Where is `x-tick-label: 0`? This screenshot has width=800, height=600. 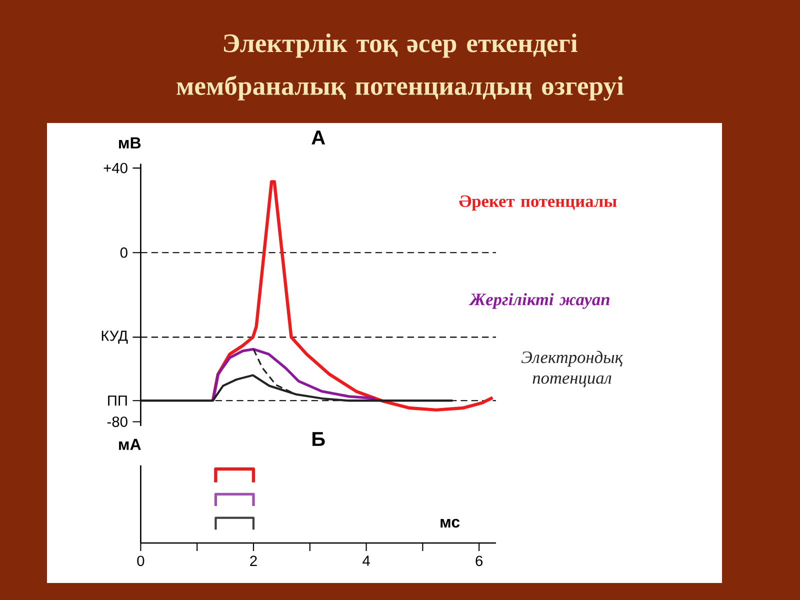
x-tick-label: 0 is located at coordinates (140, 561).